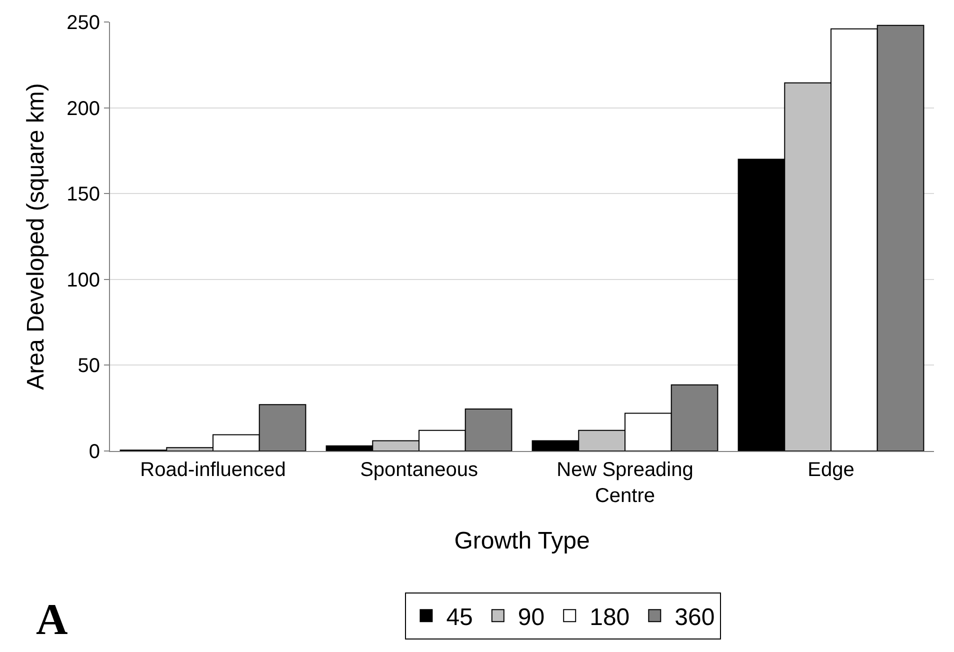 The image size is (954, 652). Describe the element at coordinates (83, 195) in the screenshot. I see `y-tick-label: 150` at that location.